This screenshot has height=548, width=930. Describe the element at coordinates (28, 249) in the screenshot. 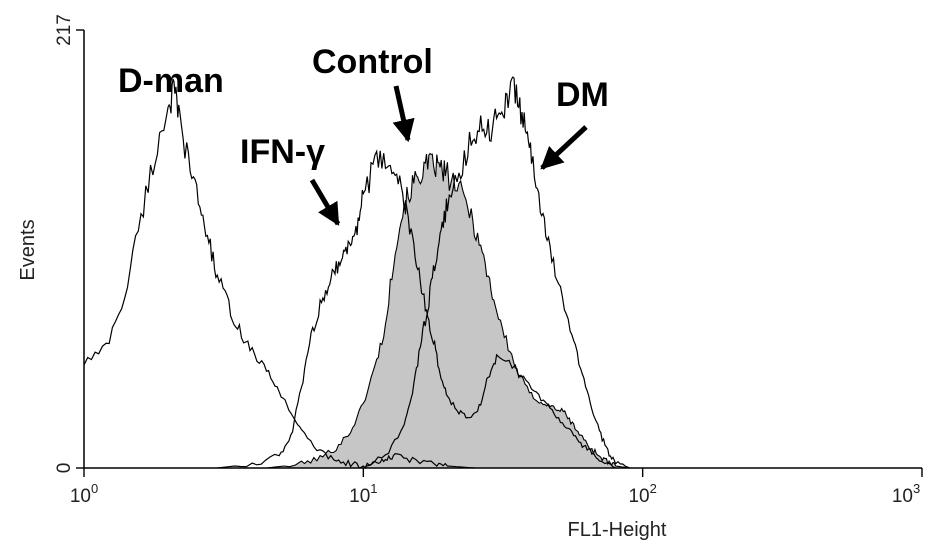

I see `y-axis-label: Events` at that location.